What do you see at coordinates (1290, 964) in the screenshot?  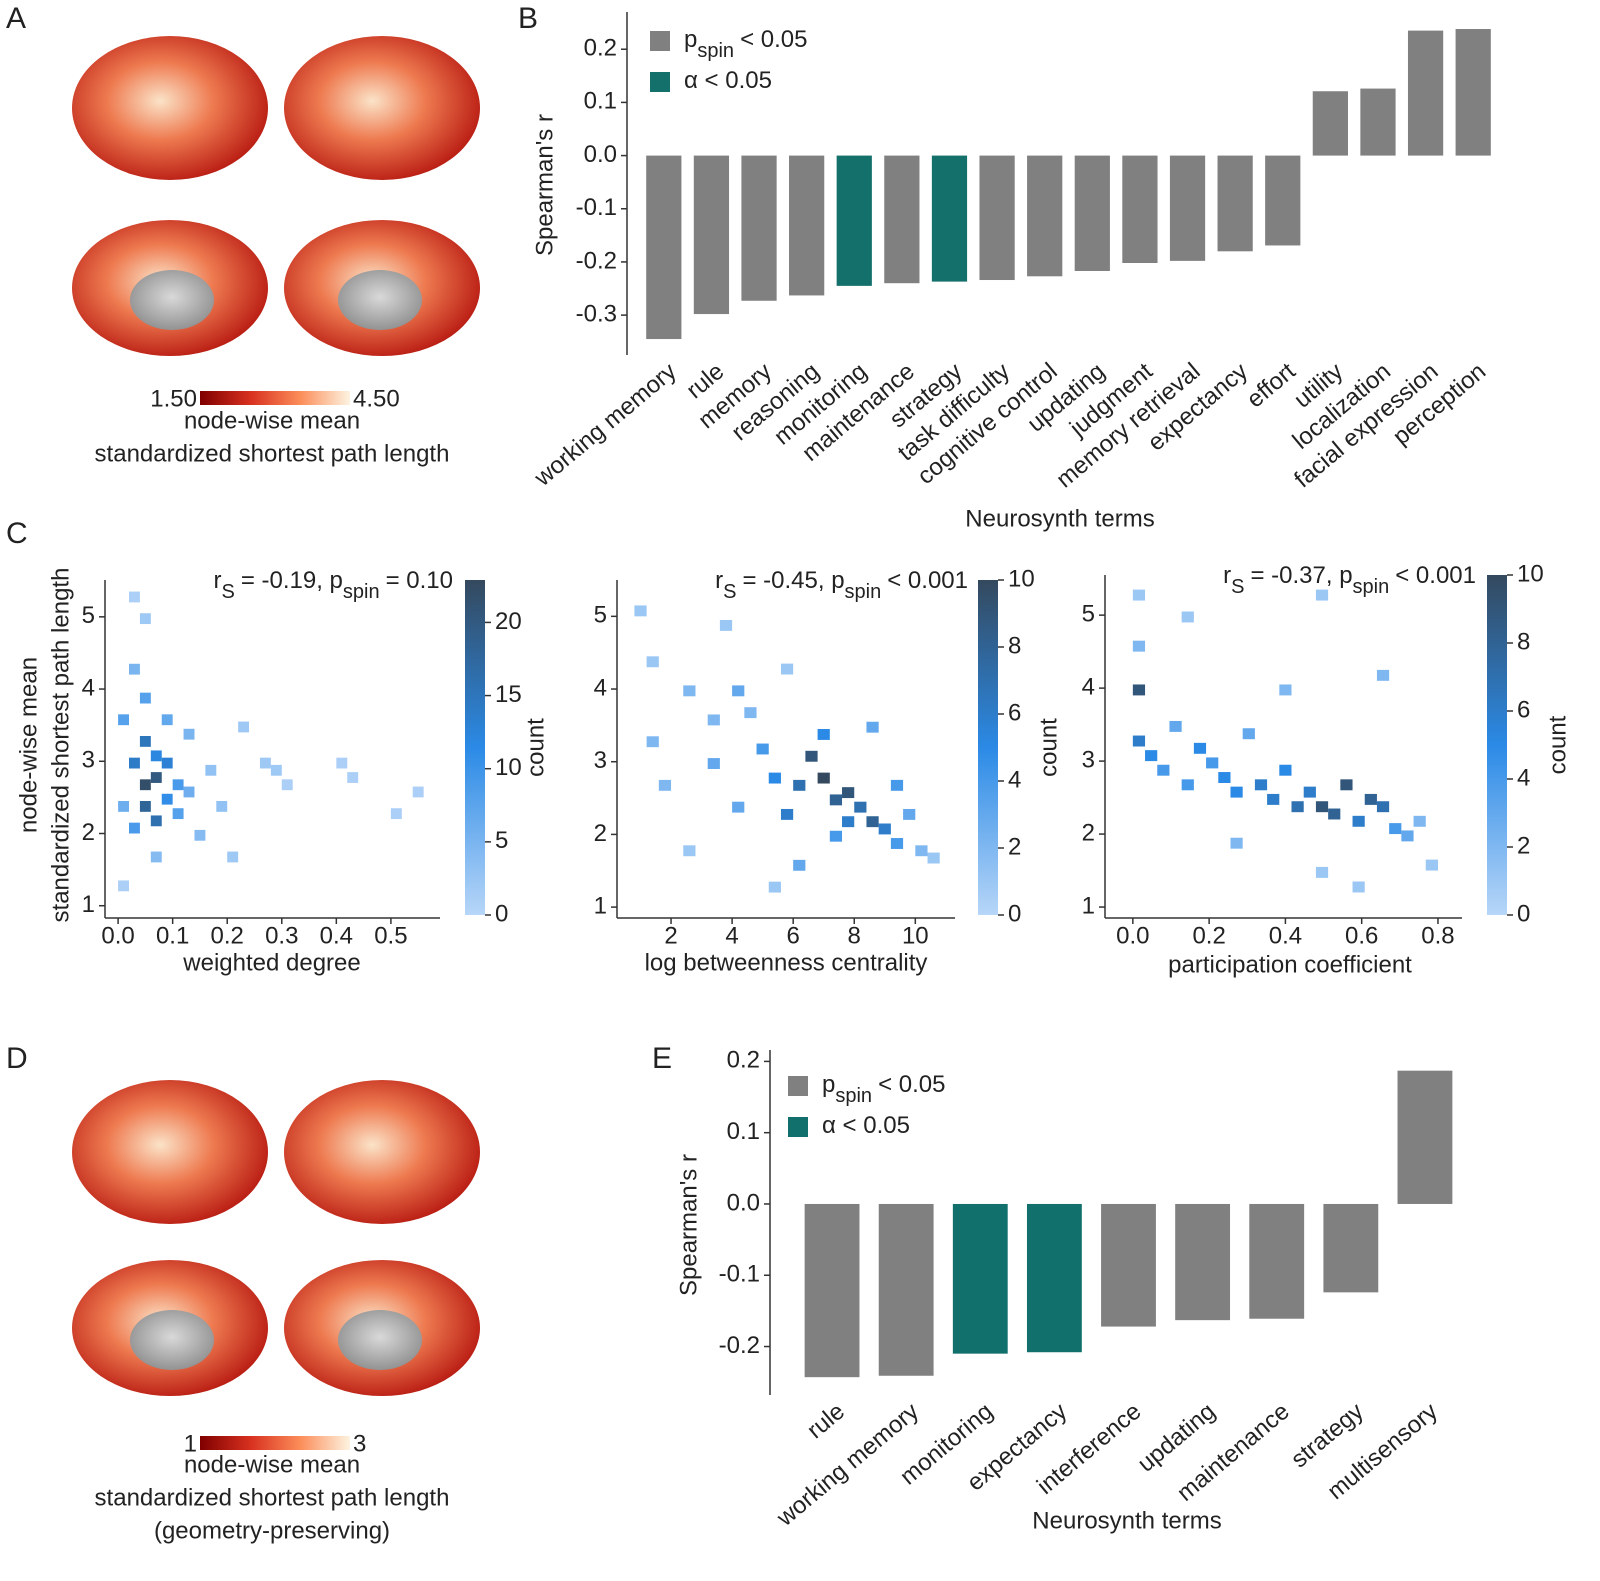 I see `x-axis-label: participation coefficient` at bounding box center [1290, 964].